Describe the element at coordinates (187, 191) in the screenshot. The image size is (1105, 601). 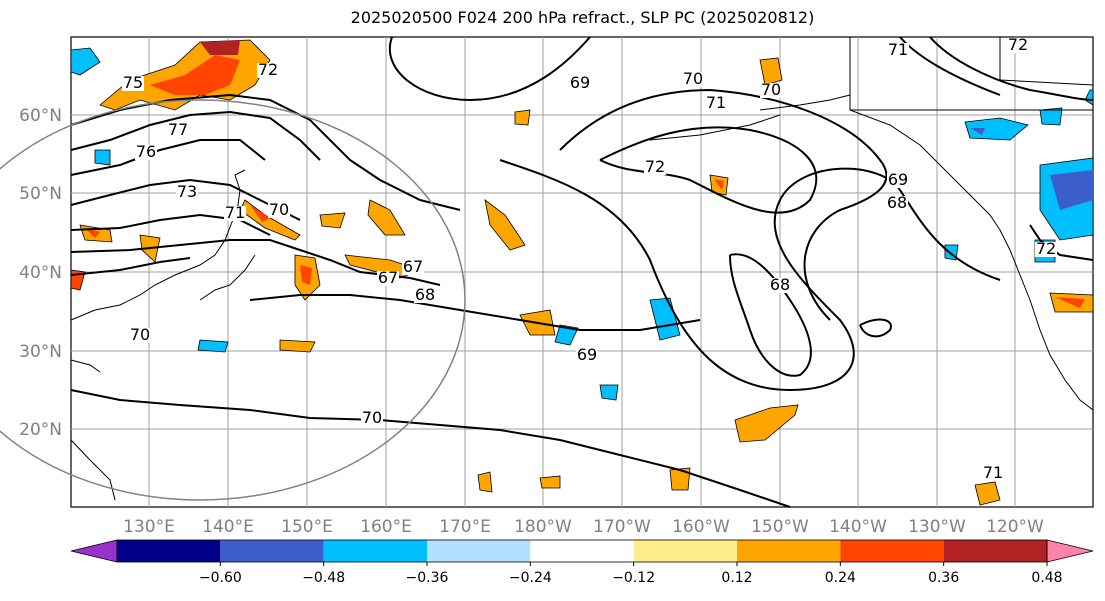
I see `contour-label: 73` at that location.